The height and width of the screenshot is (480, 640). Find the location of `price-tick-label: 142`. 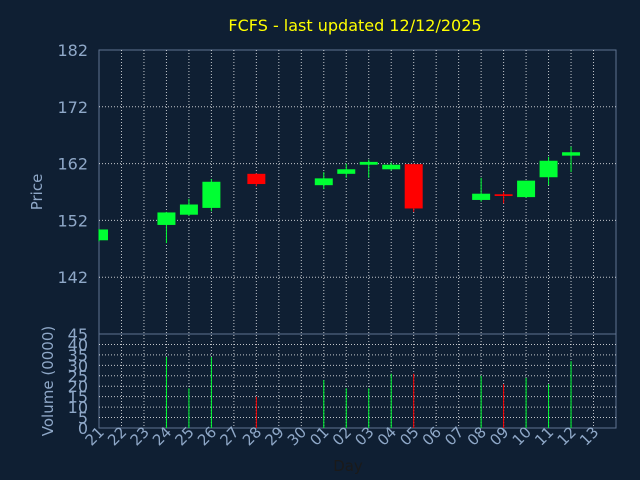

price-tick-label: 142 is located at coordinates (72, 277).